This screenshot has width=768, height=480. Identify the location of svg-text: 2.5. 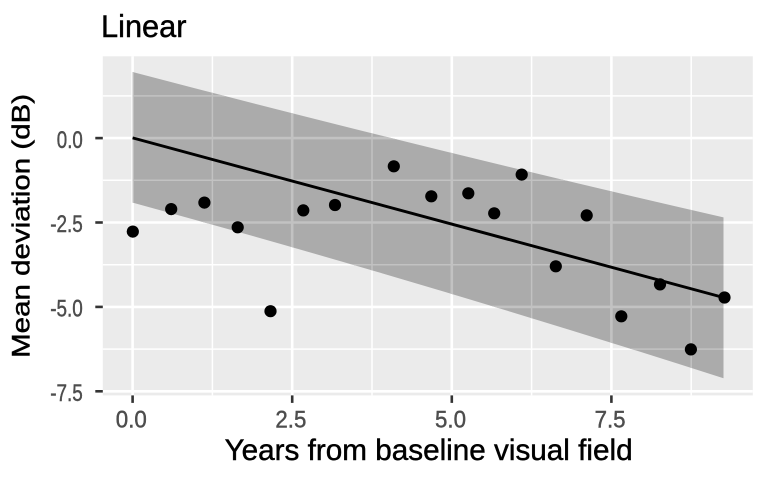
(290, 419).